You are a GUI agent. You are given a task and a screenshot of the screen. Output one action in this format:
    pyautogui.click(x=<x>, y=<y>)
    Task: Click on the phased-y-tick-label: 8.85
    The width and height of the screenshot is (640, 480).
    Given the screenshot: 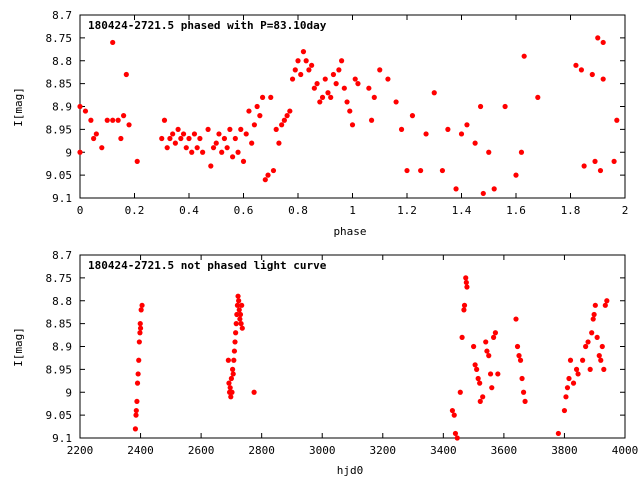 What is the action you would take?
    pyautogui.click(x=59, y=84)
    